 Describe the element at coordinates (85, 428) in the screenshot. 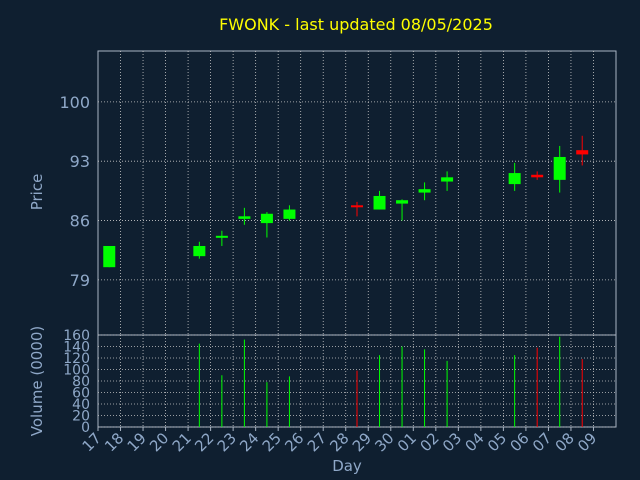

I see `volume-tick-label: 0` at that location.